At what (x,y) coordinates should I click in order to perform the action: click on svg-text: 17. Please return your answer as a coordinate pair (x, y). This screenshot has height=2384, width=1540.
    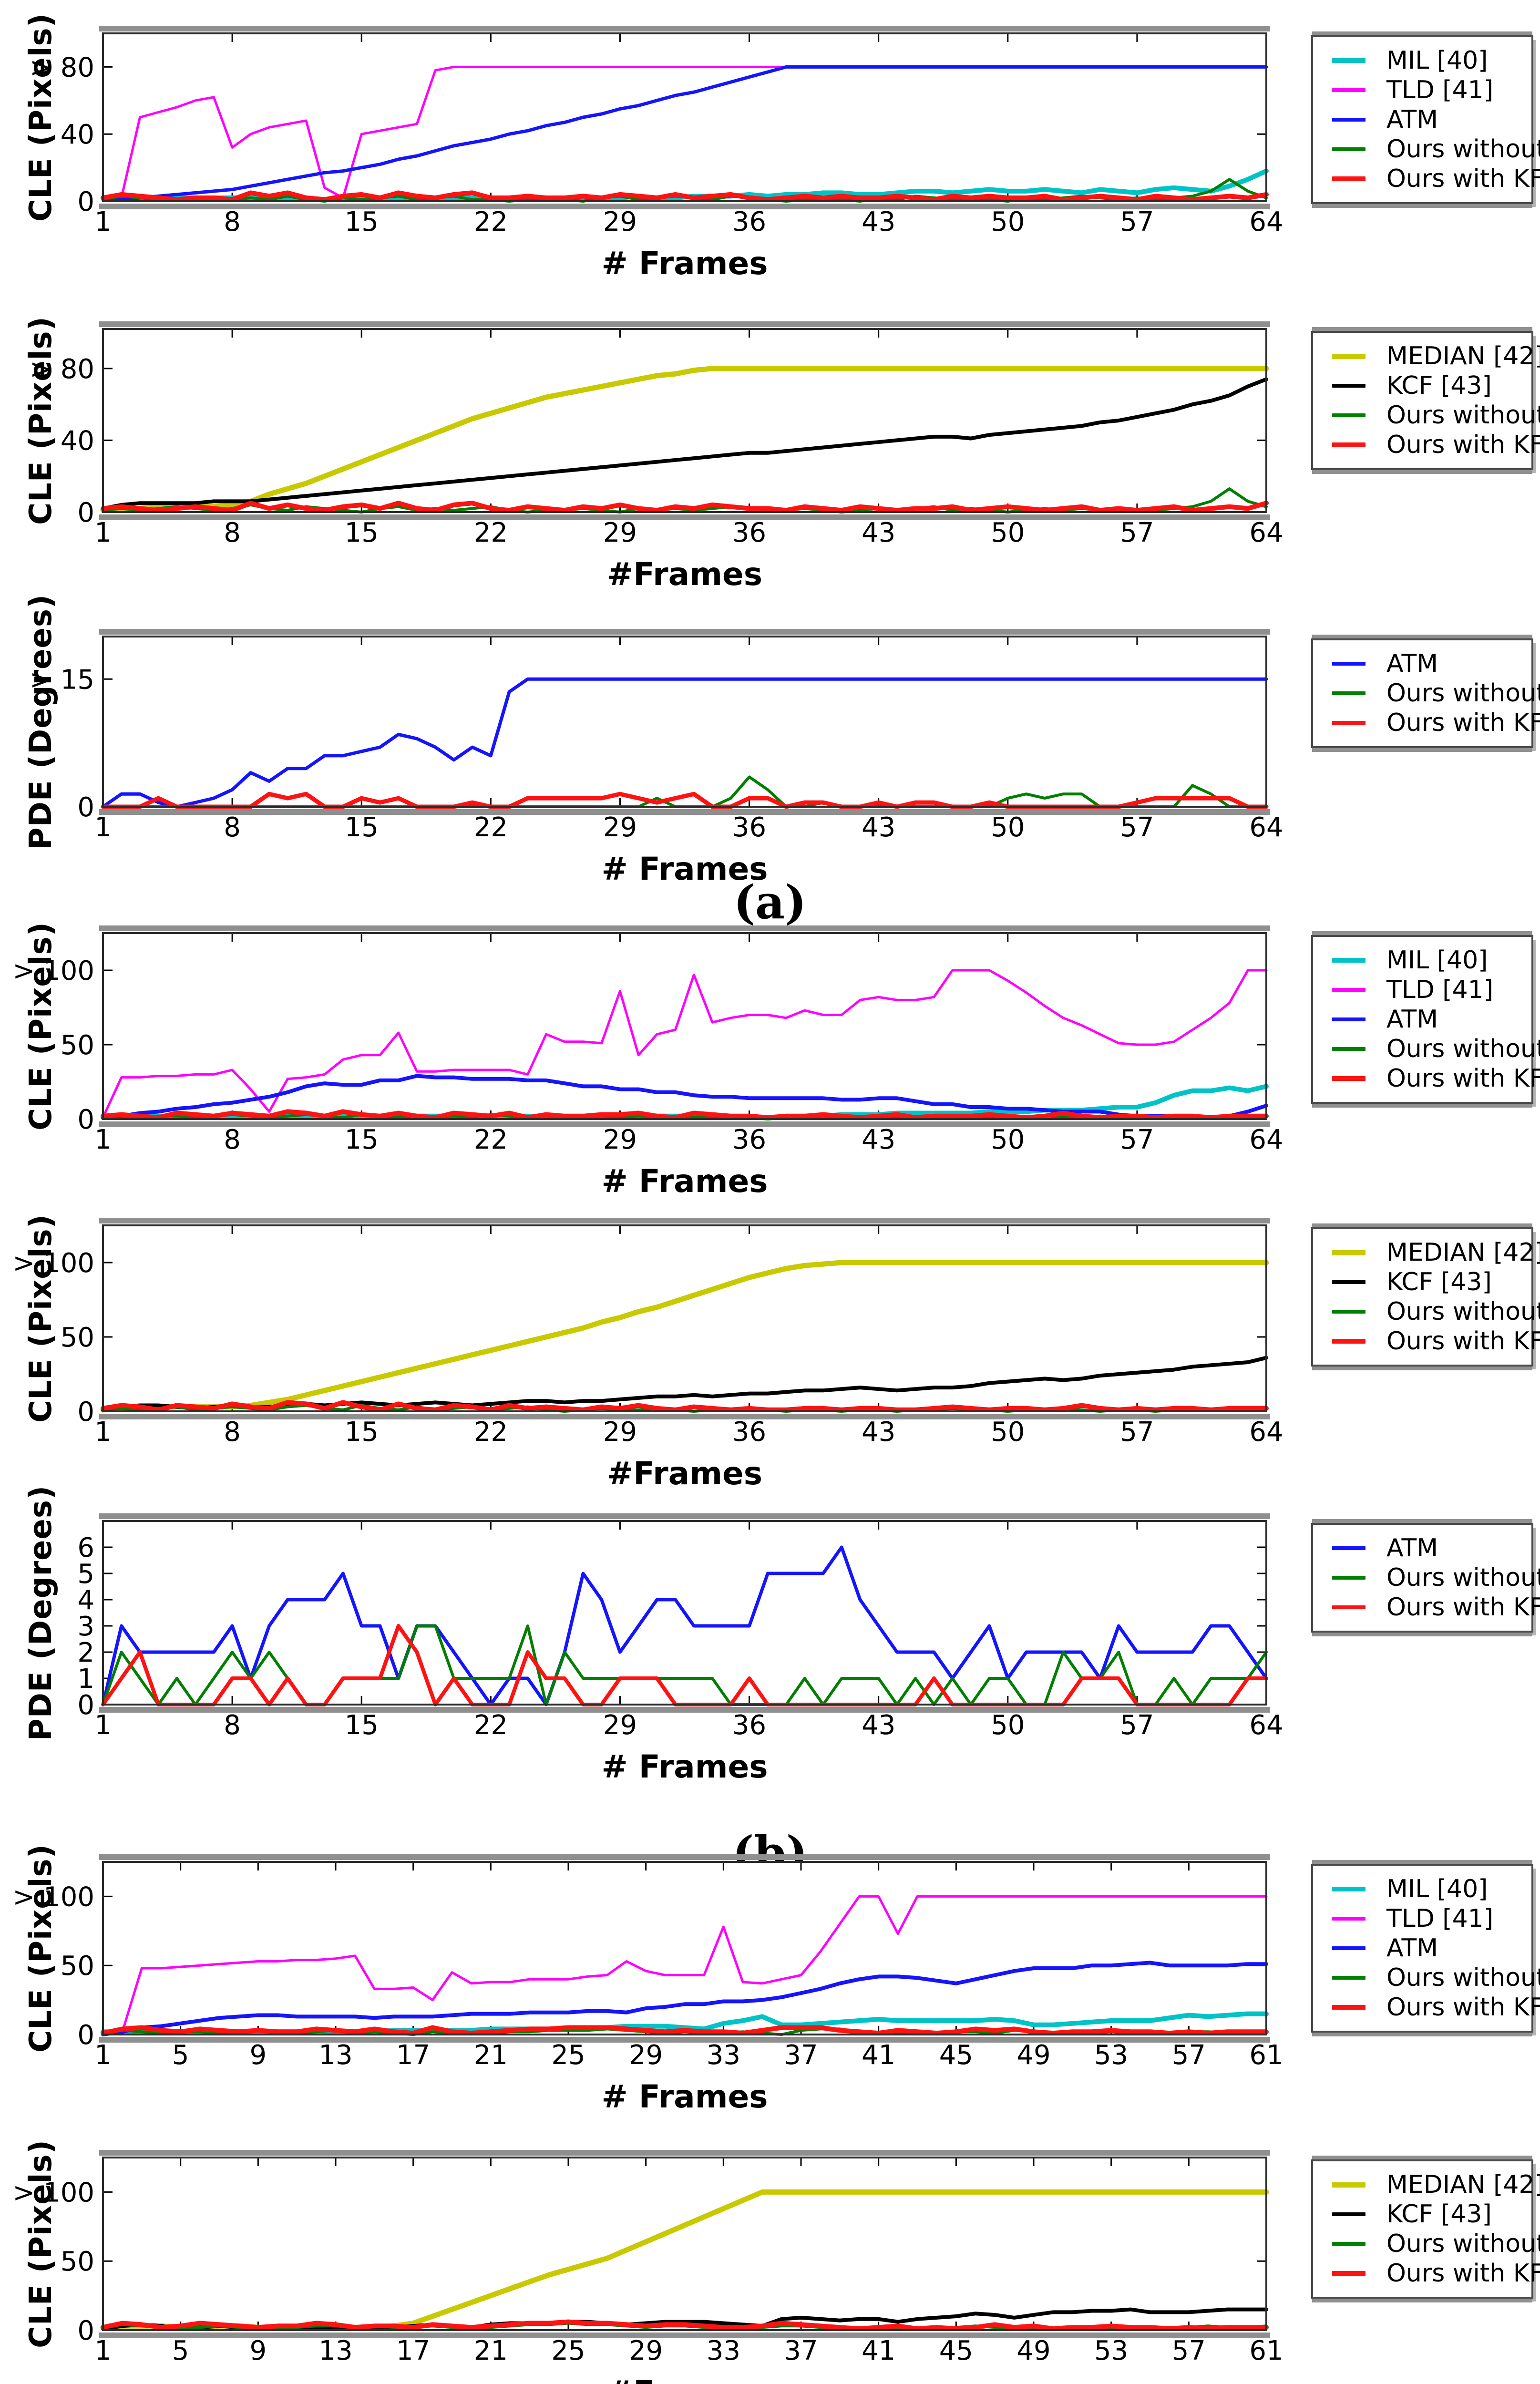
    Looking at the image, I should click on (413, 2055).